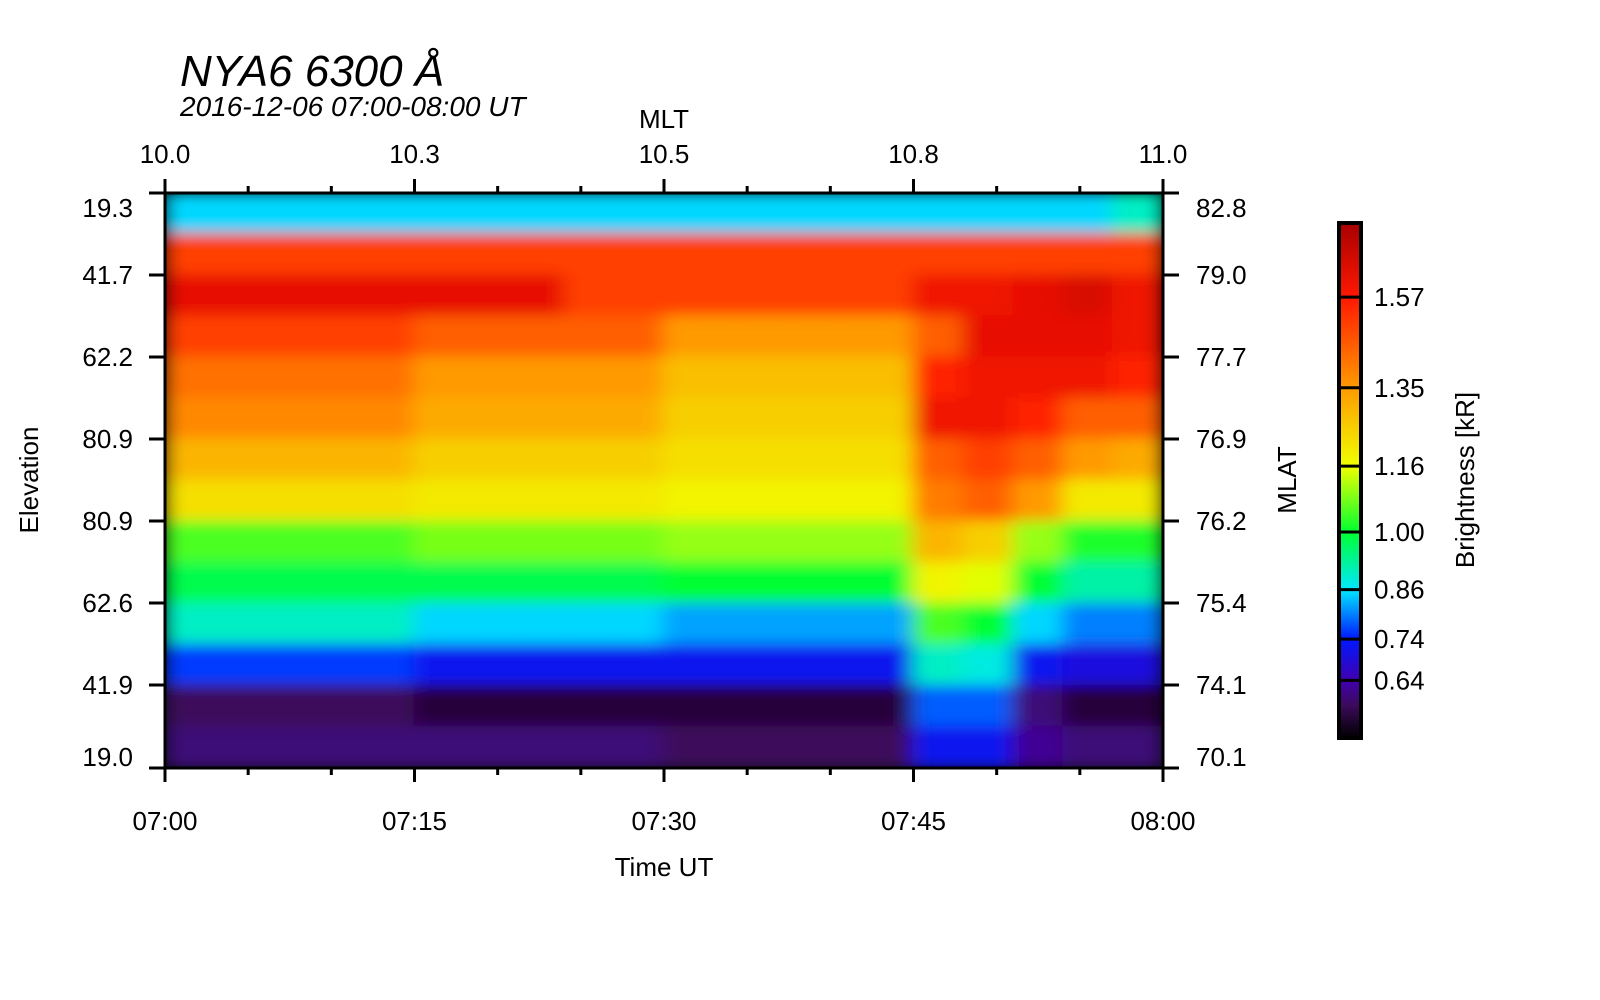  I want to click on y-right-tick-label: 75.4, so click(1221, 603).